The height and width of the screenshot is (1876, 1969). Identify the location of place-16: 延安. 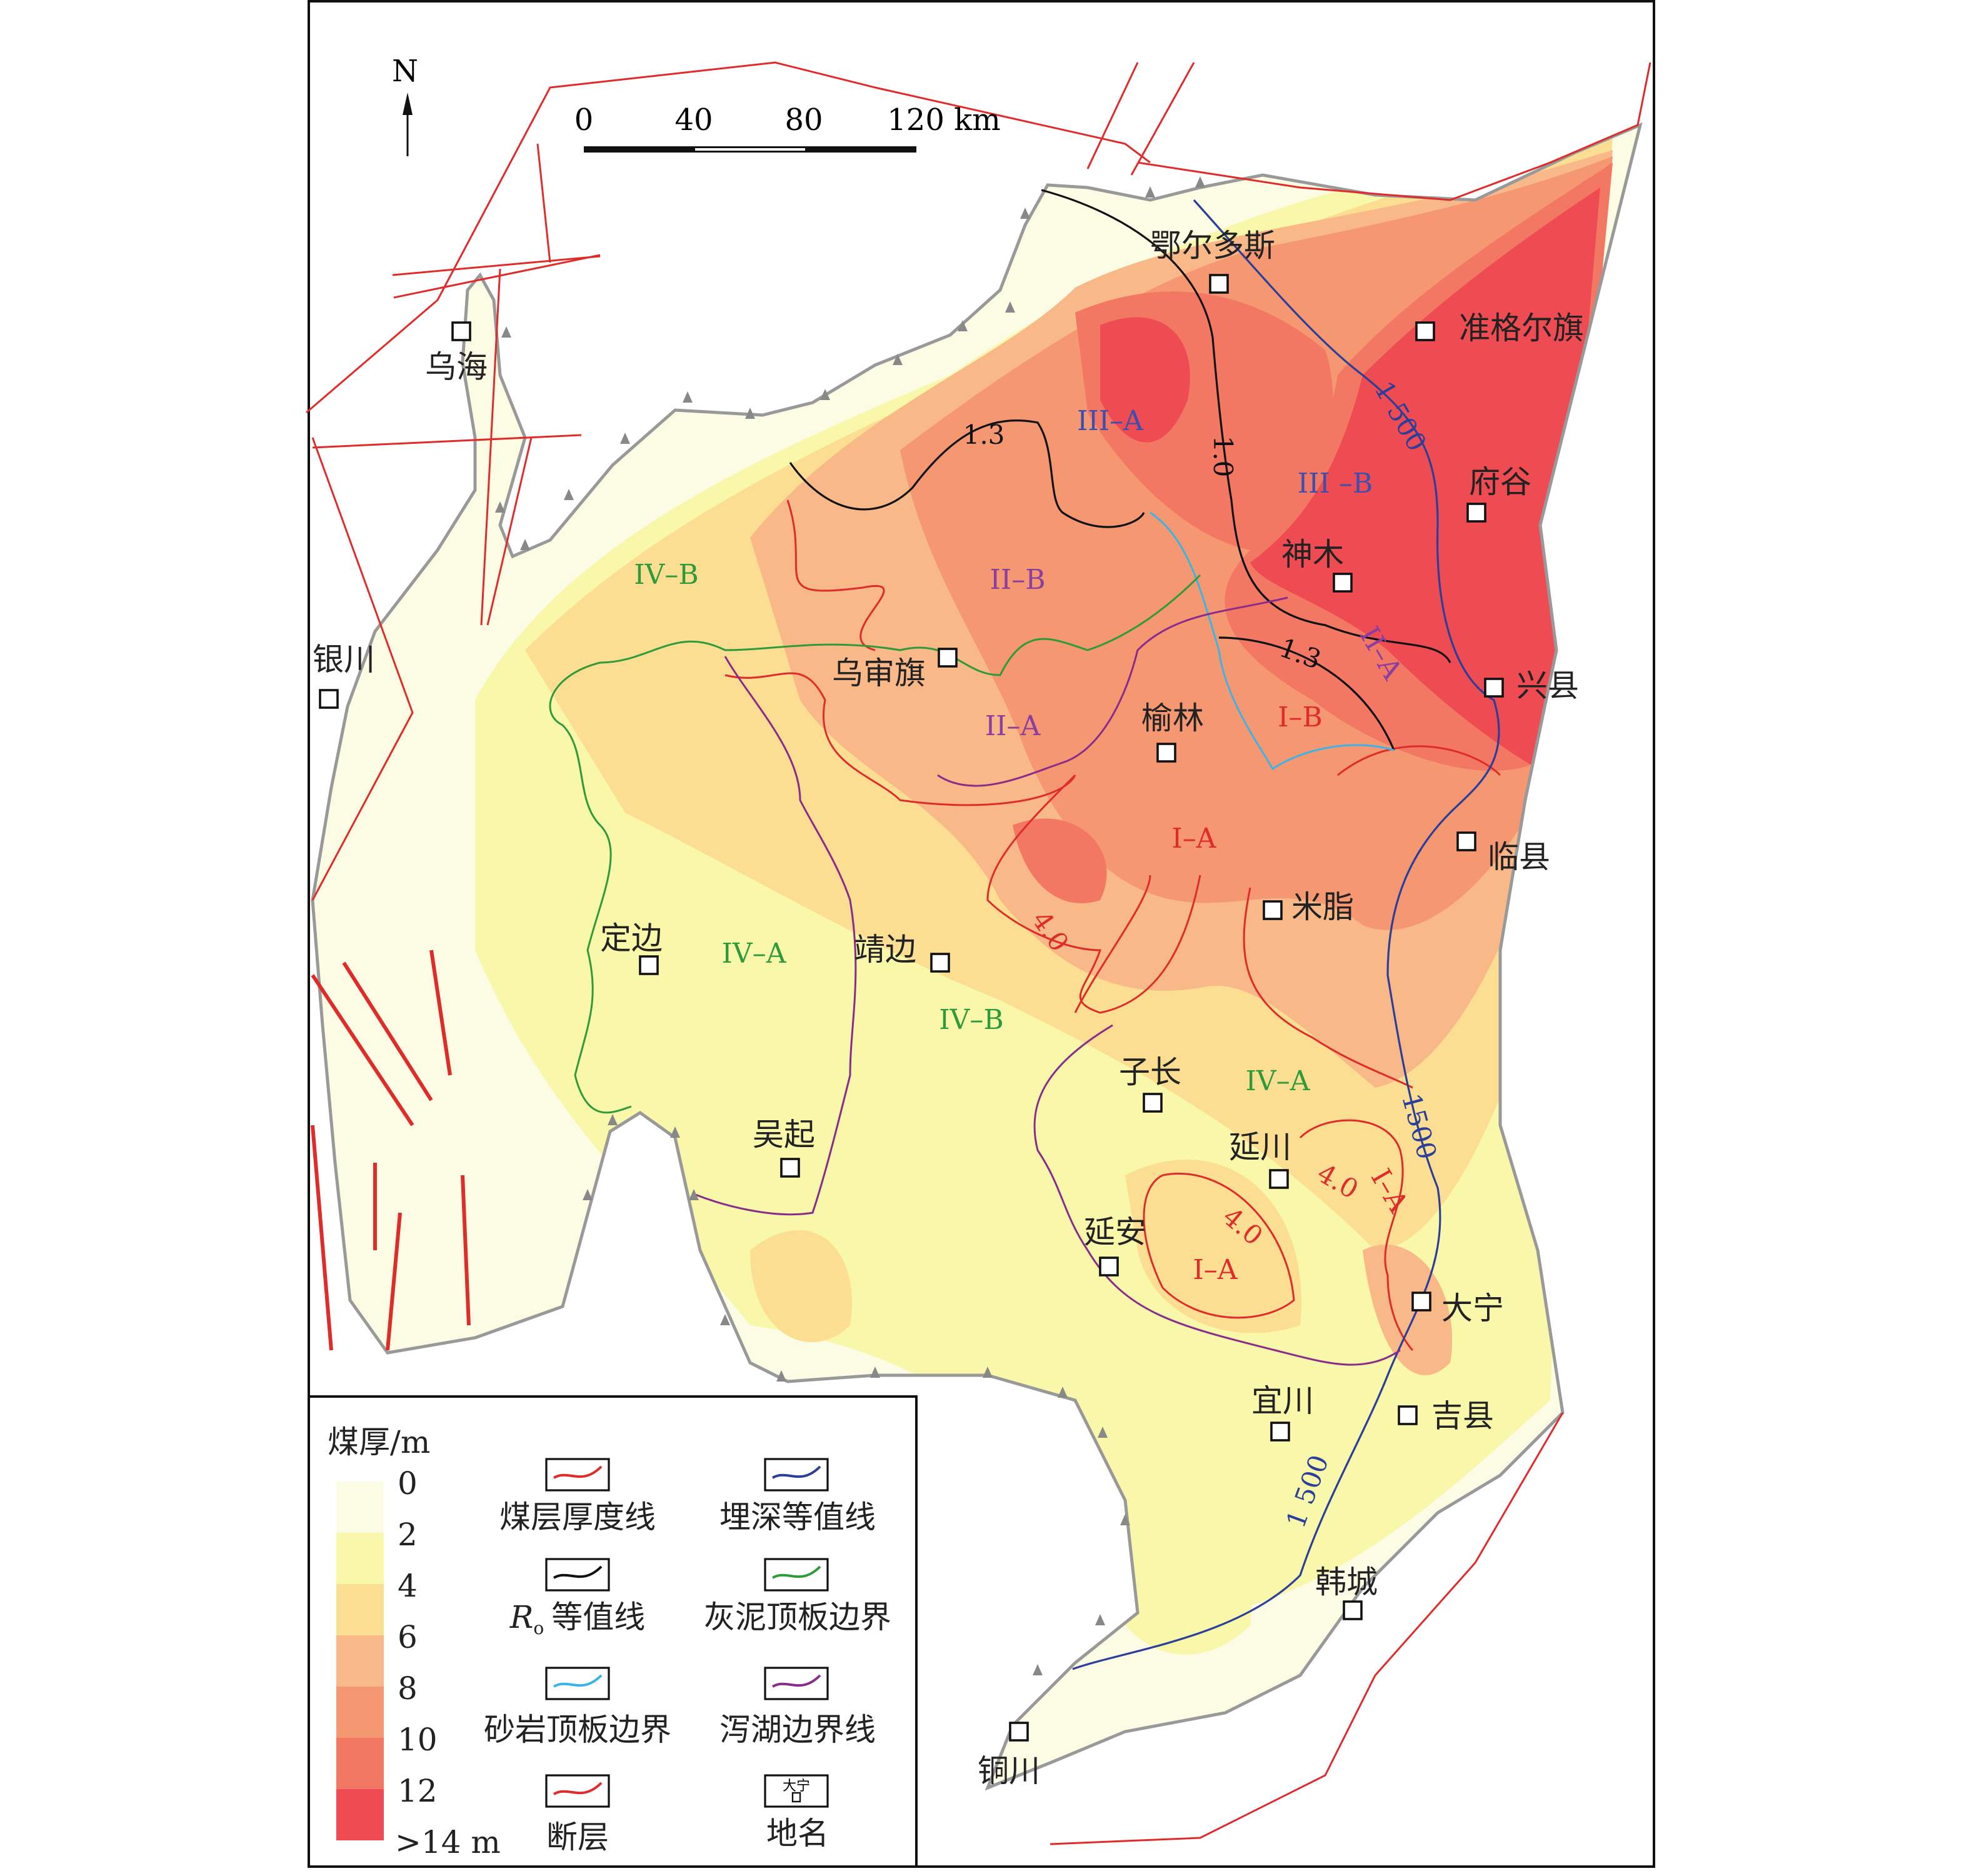
(1115, 1245).